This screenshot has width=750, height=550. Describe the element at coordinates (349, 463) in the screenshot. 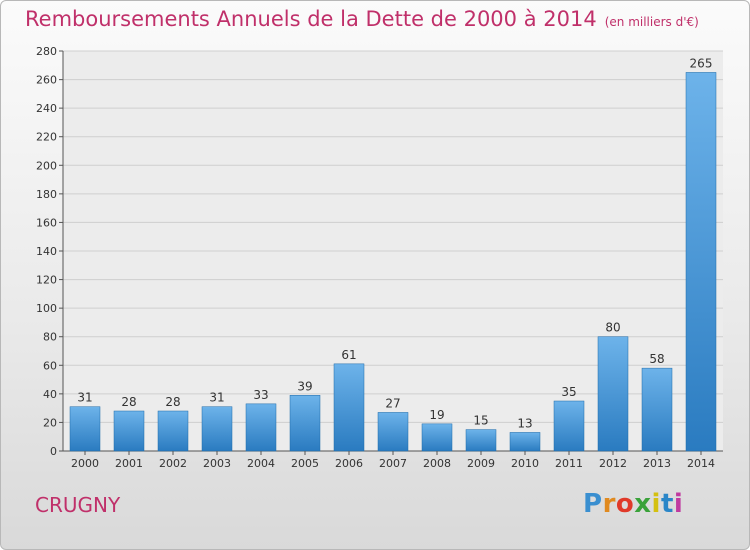

I see `x-tick-label: 2006` at that location.